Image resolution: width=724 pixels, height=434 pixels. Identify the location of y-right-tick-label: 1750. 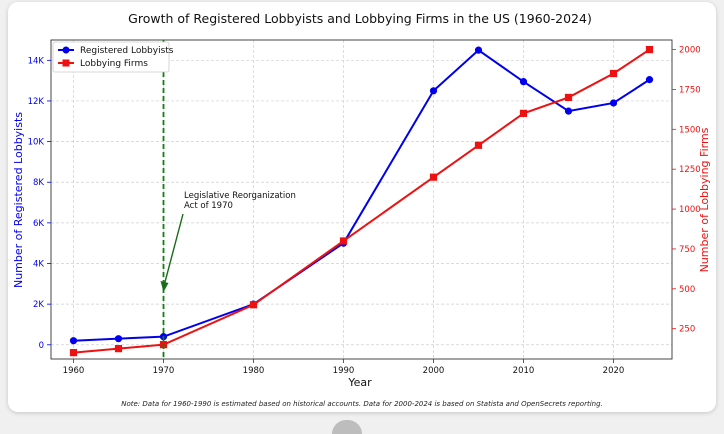
(690, 90).